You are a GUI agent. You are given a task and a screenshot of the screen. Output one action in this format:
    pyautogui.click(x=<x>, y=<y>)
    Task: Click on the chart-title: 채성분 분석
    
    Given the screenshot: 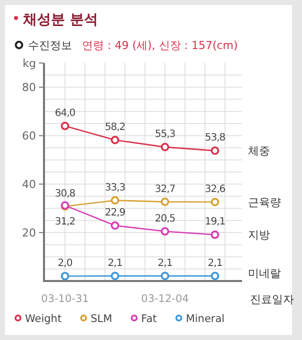 What is the action you would take?
    pyautogui.click(x=60, y=20)
    